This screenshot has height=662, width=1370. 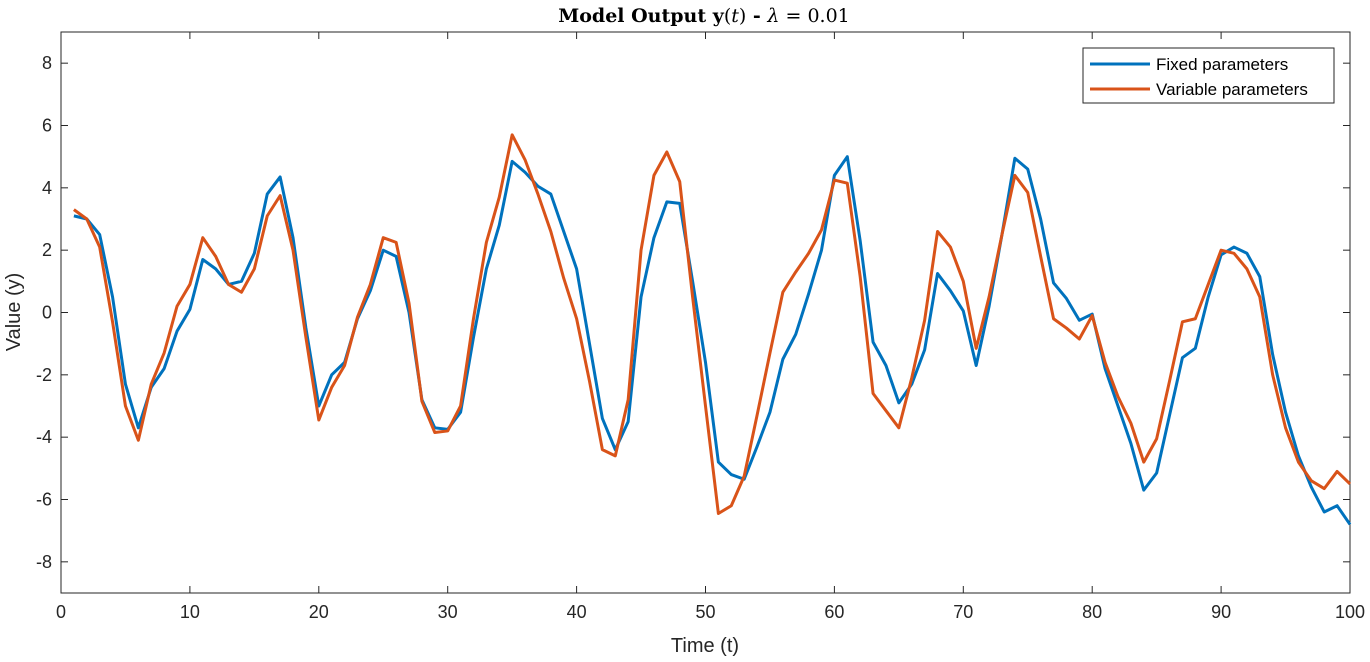 What do you see at coordinates (577, 612) in the screenshot?
I see `x-tick-label: 40` at bounding box center [577, 612].